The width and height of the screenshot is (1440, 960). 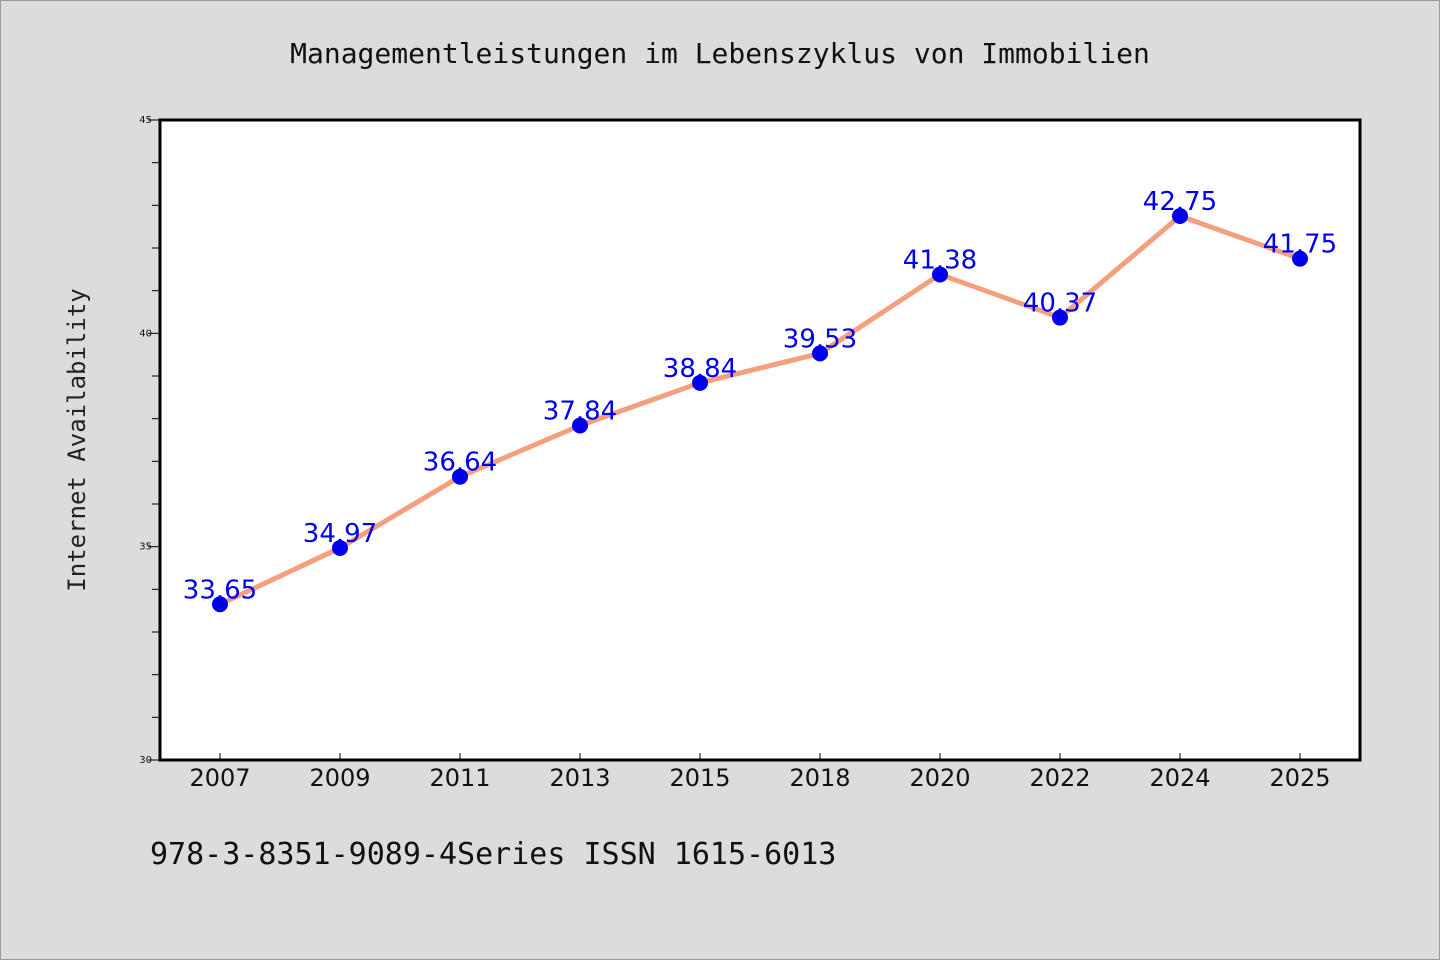 I want to click on data-label: 33.65, so click(x=220, y=590).